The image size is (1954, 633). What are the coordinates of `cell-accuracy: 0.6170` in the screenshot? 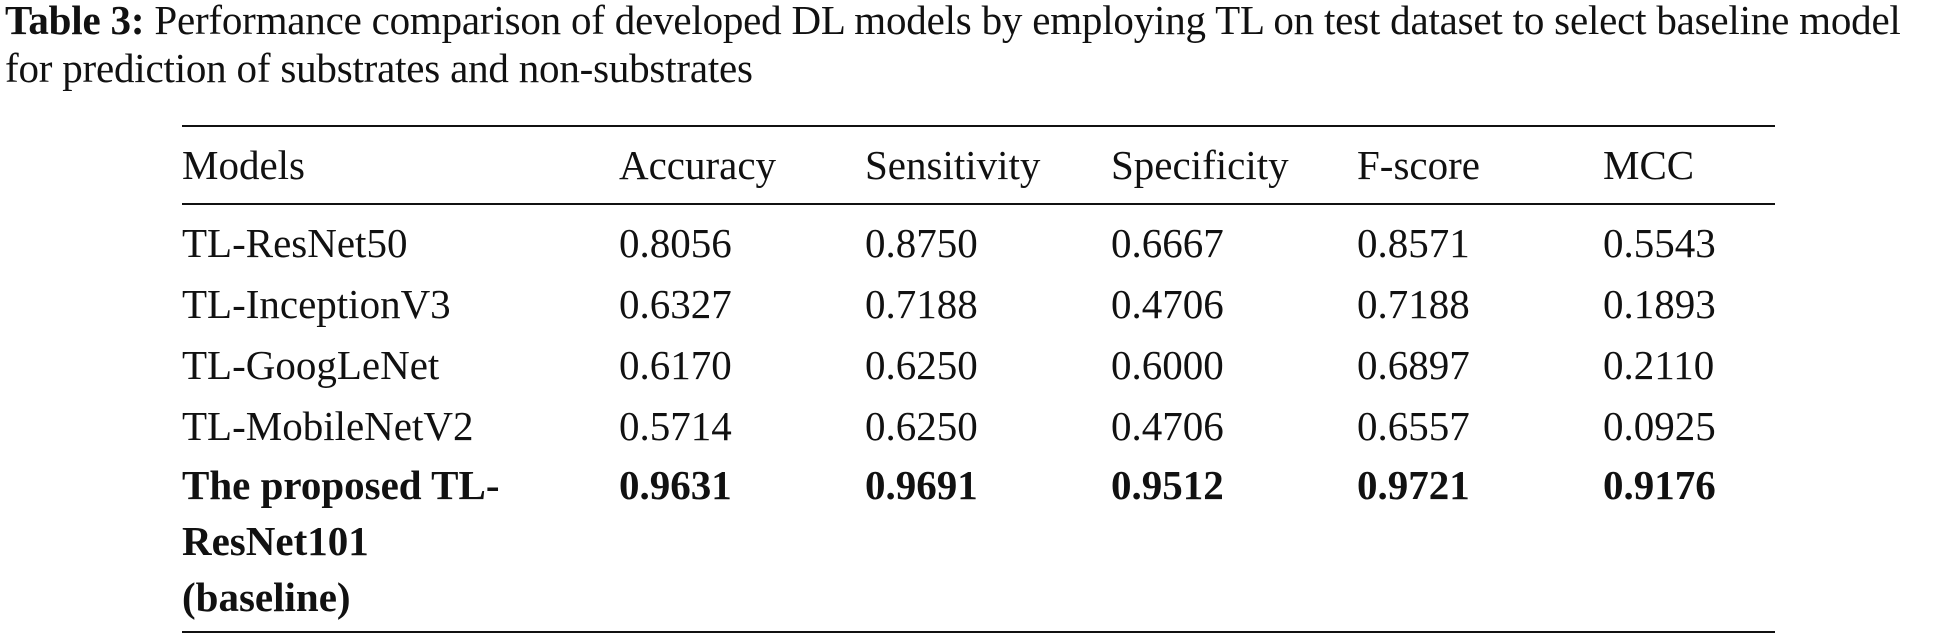 It's located at (675, 365).